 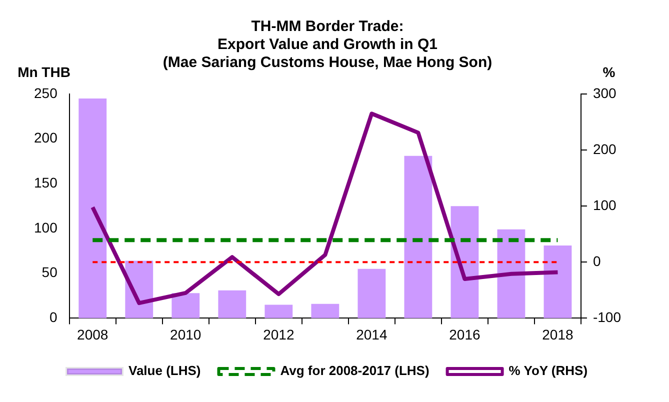 I want to click on x-tick-label: 2008, so click(x=92, y=334).